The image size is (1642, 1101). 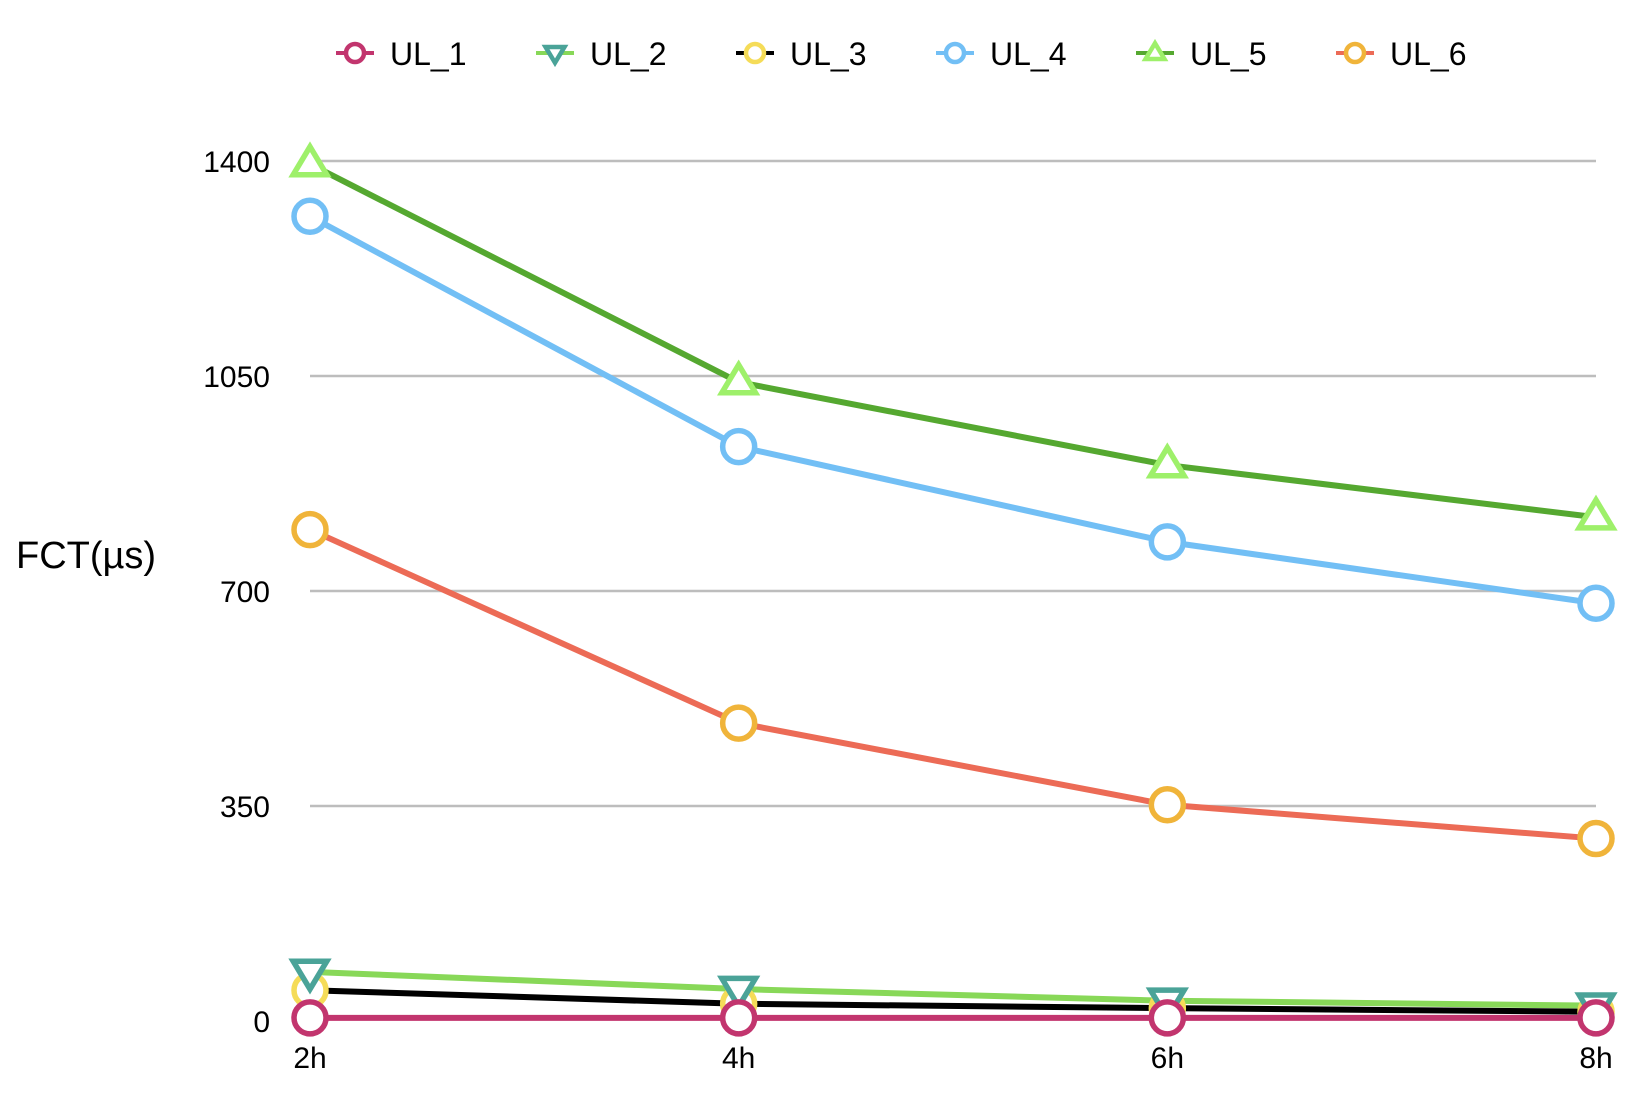 What do you see at coordinates (245, 592) in the screenshot?
I see `y-tick-label: 700` at bounding box center [245, 592].